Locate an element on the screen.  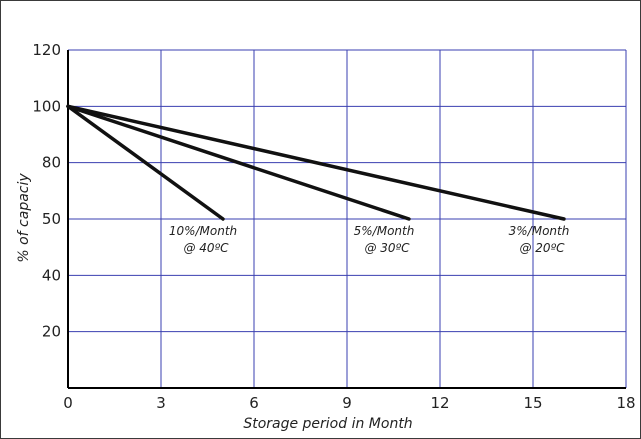
series-annotation: @ 40ºC is located at coordinates (206, 248).